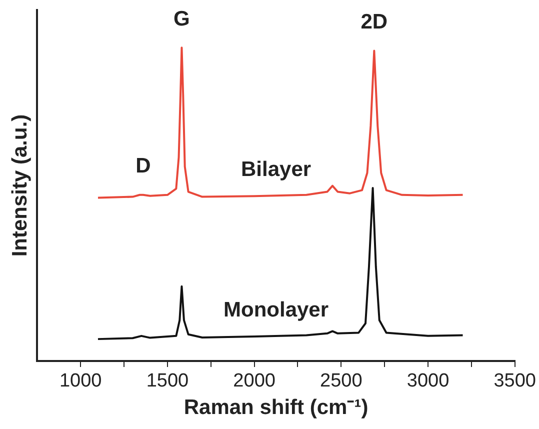  Describe the element at coordinates (80, 381) in the screenshot. I see `x-tick-label: 1000` at that location.